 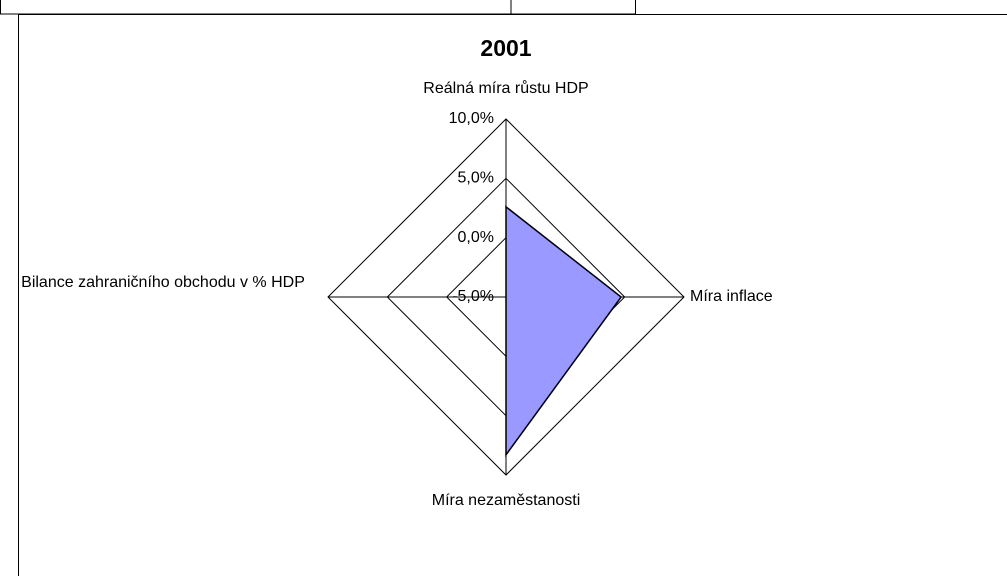 I want to click on tick-label: 10,0%, so click(x=471, y=118).